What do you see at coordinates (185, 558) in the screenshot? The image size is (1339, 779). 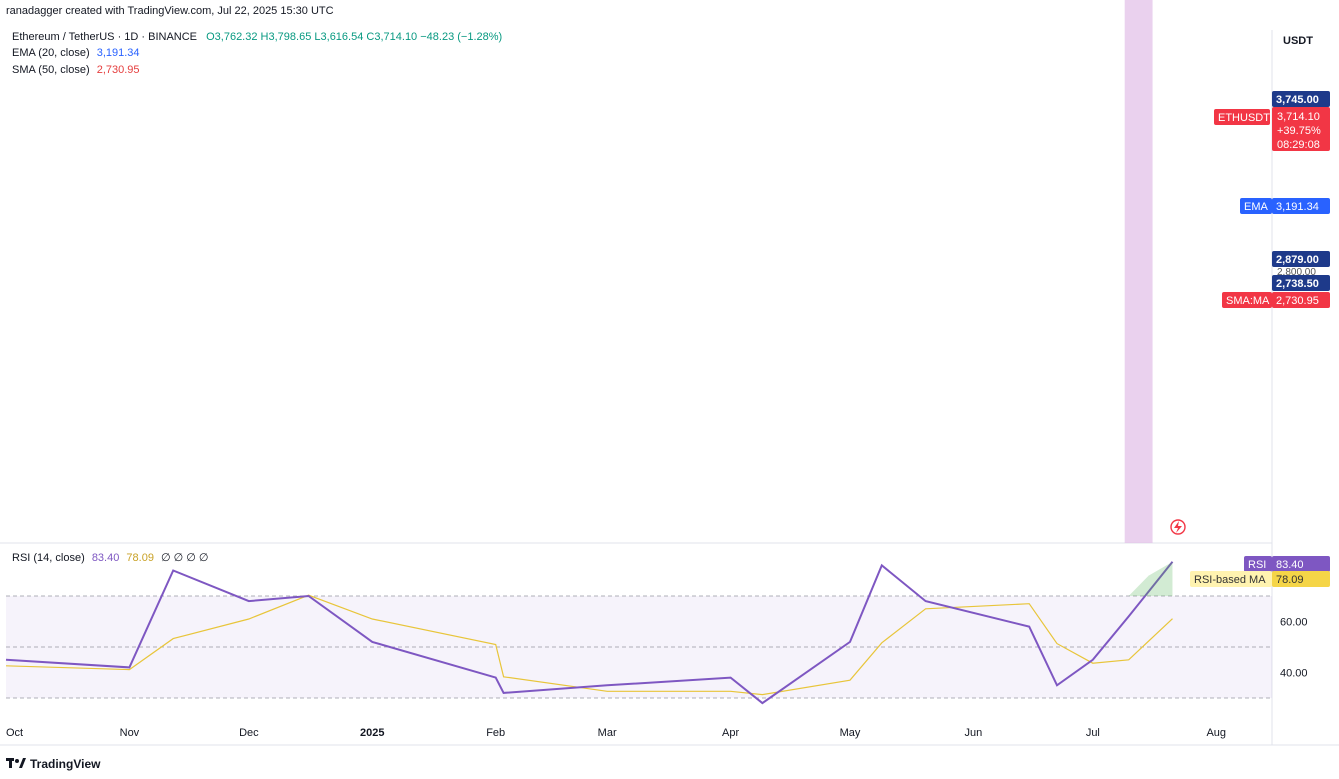 I see `rsi-legend-extra: ∅ ∅ ∅ ∅` at bounding box center [185, 558].